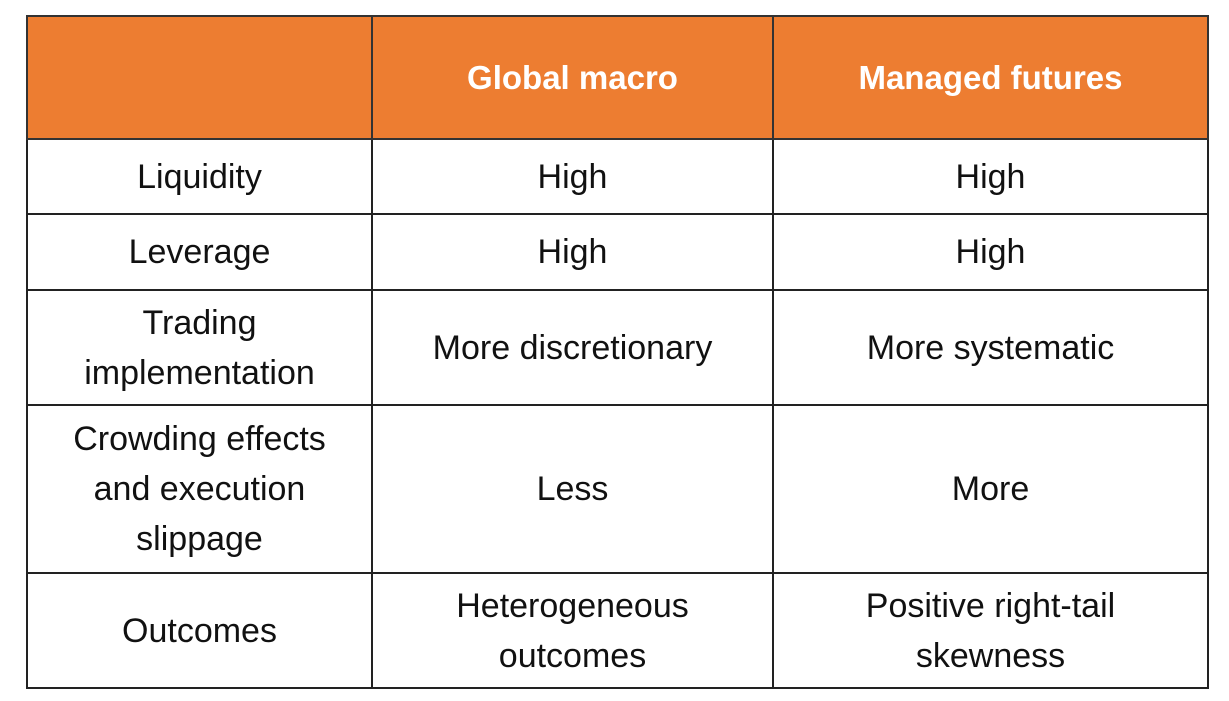 The height and width of the screenshot is (701, 1229). What do you see at coordinates (572, 347) in the screenshot?
I see `table-cell: More discretionary` at bounding box center [572, 347].